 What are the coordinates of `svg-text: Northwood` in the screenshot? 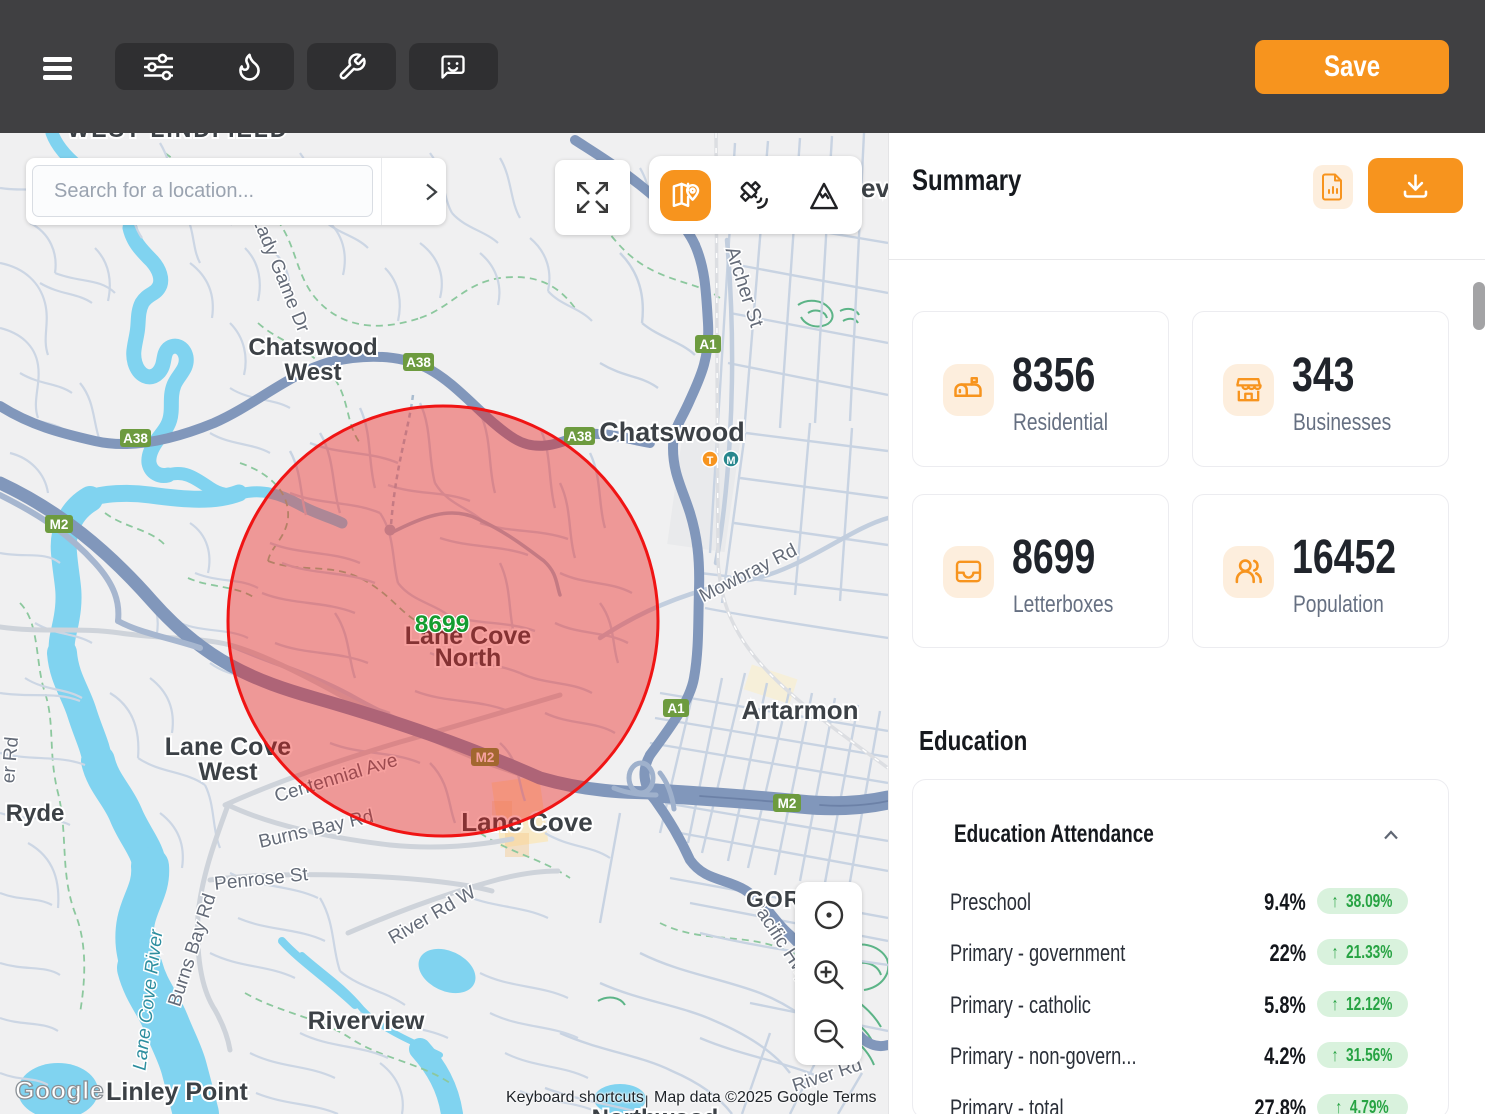 It's located at (655, 1109).